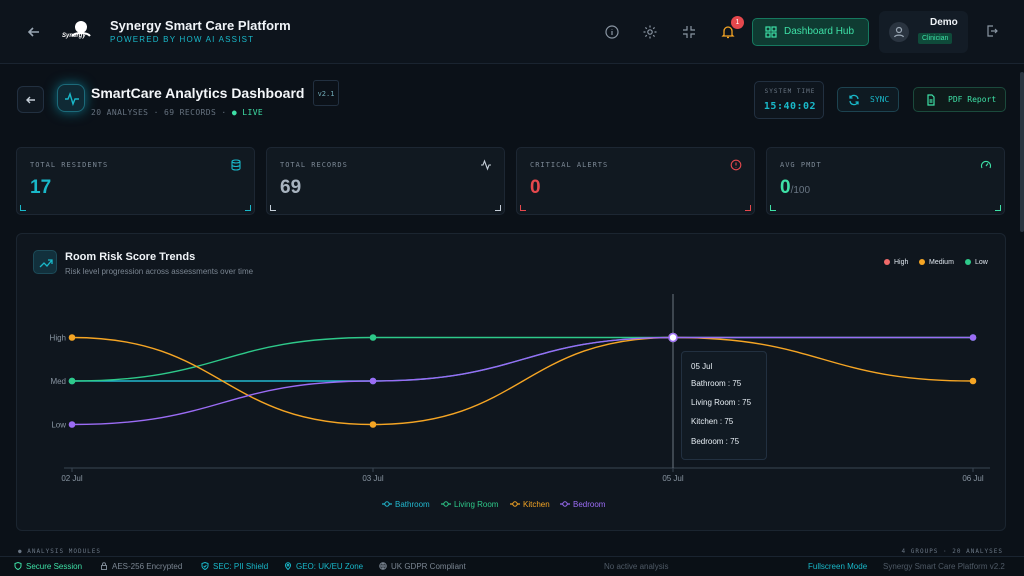 The image size is (1024, 576). Describe the element at coordinates (147, 566) in the screenshot. I see `footer-text: AES-256 Encrypted` at that location.